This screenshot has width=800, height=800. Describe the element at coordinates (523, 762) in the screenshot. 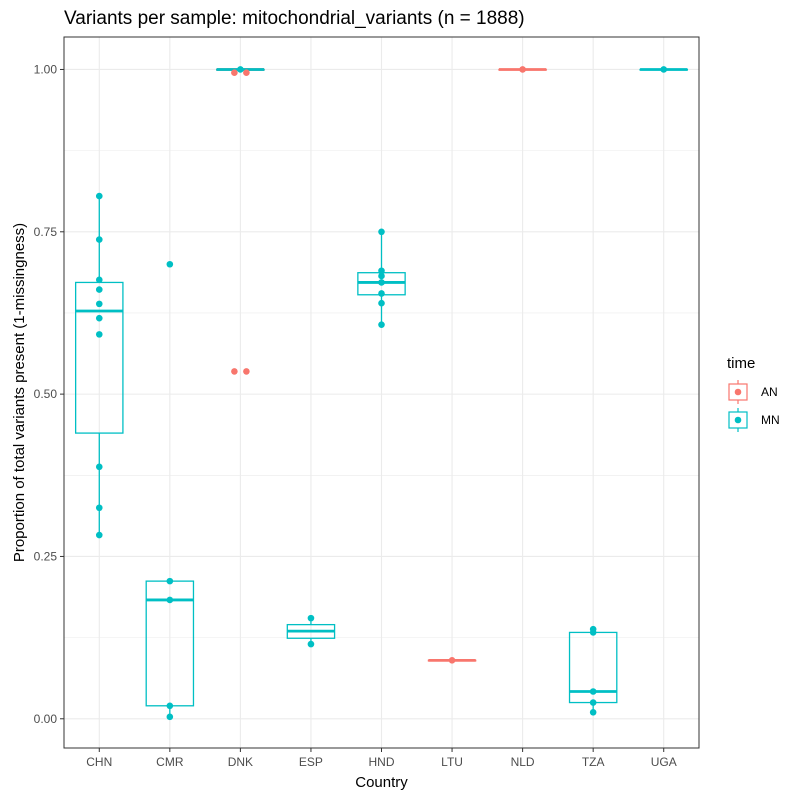

I see `x-tick-label: NLD` at that location.